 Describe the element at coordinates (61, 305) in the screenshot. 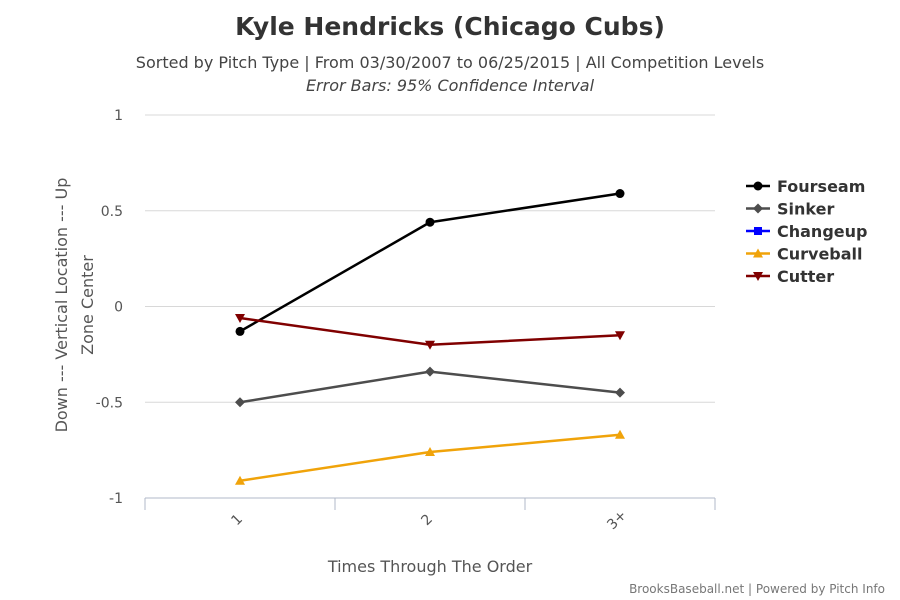

I see `y-axis-label-line1: Down --- Vertical Location --- Up` at that location.